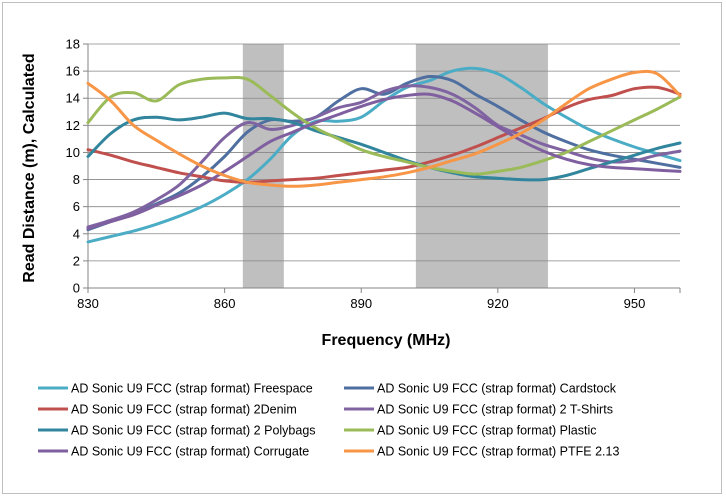  I want to click on y-tick-label: 18, so click(73, 44).